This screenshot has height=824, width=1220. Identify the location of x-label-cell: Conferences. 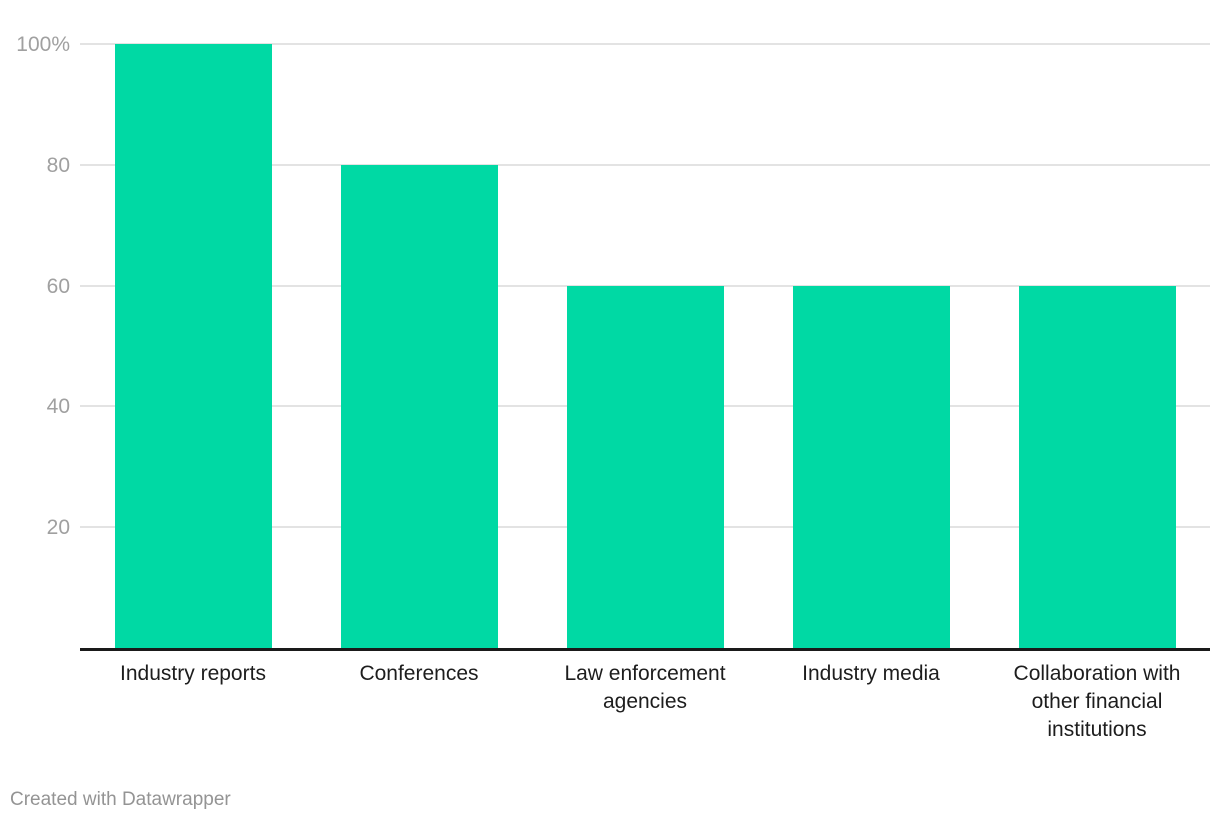
(419, 702).